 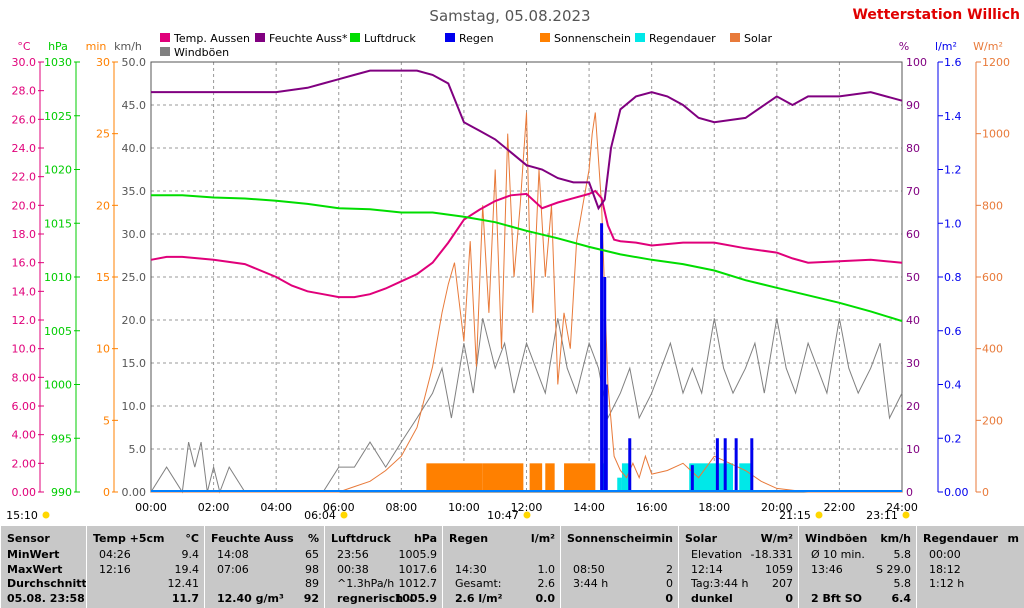 What do you see at coordinates (913, 234) in the screenshot?
I see `humidity-axis-tick-label: 60` at bounding box center [913, 234].